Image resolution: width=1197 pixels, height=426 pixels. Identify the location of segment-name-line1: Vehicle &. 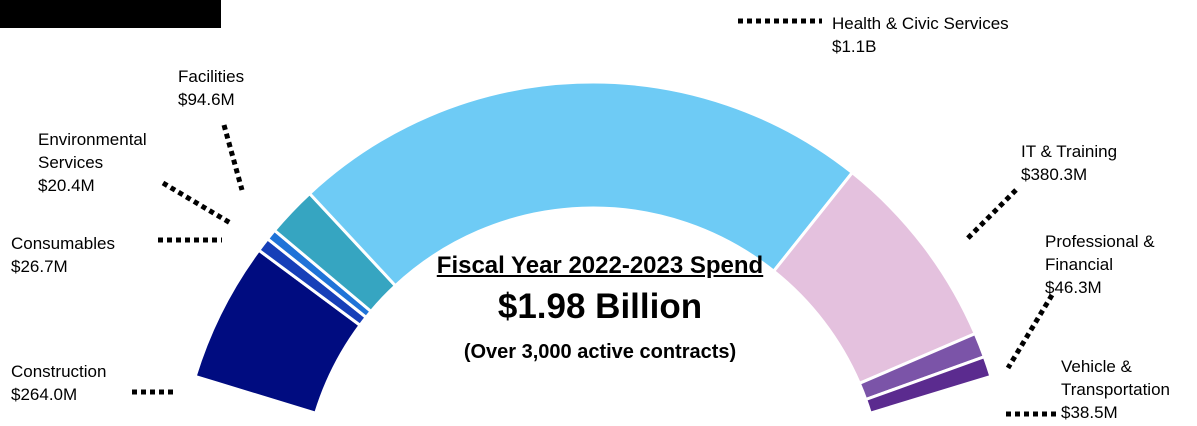
(1096, 366).